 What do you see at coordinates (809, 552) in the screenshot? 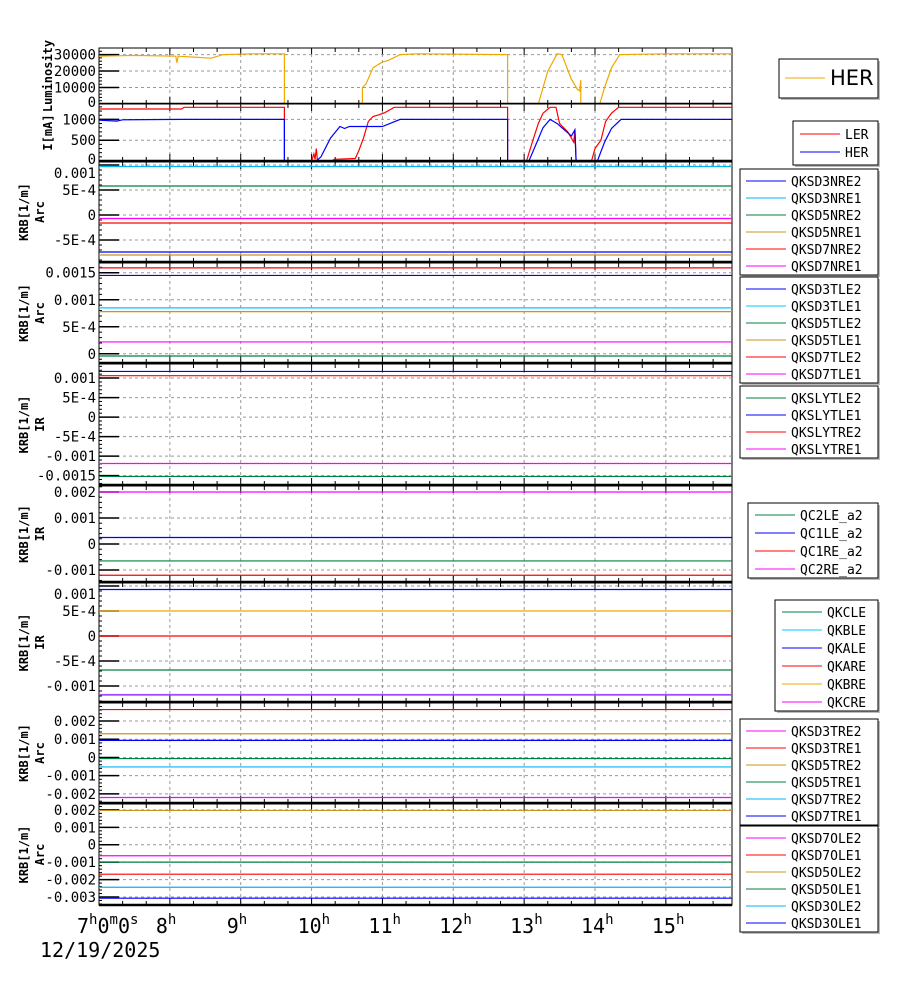
I see `legend-entry: QC1RE_a2` at bounding box center [809, 552].